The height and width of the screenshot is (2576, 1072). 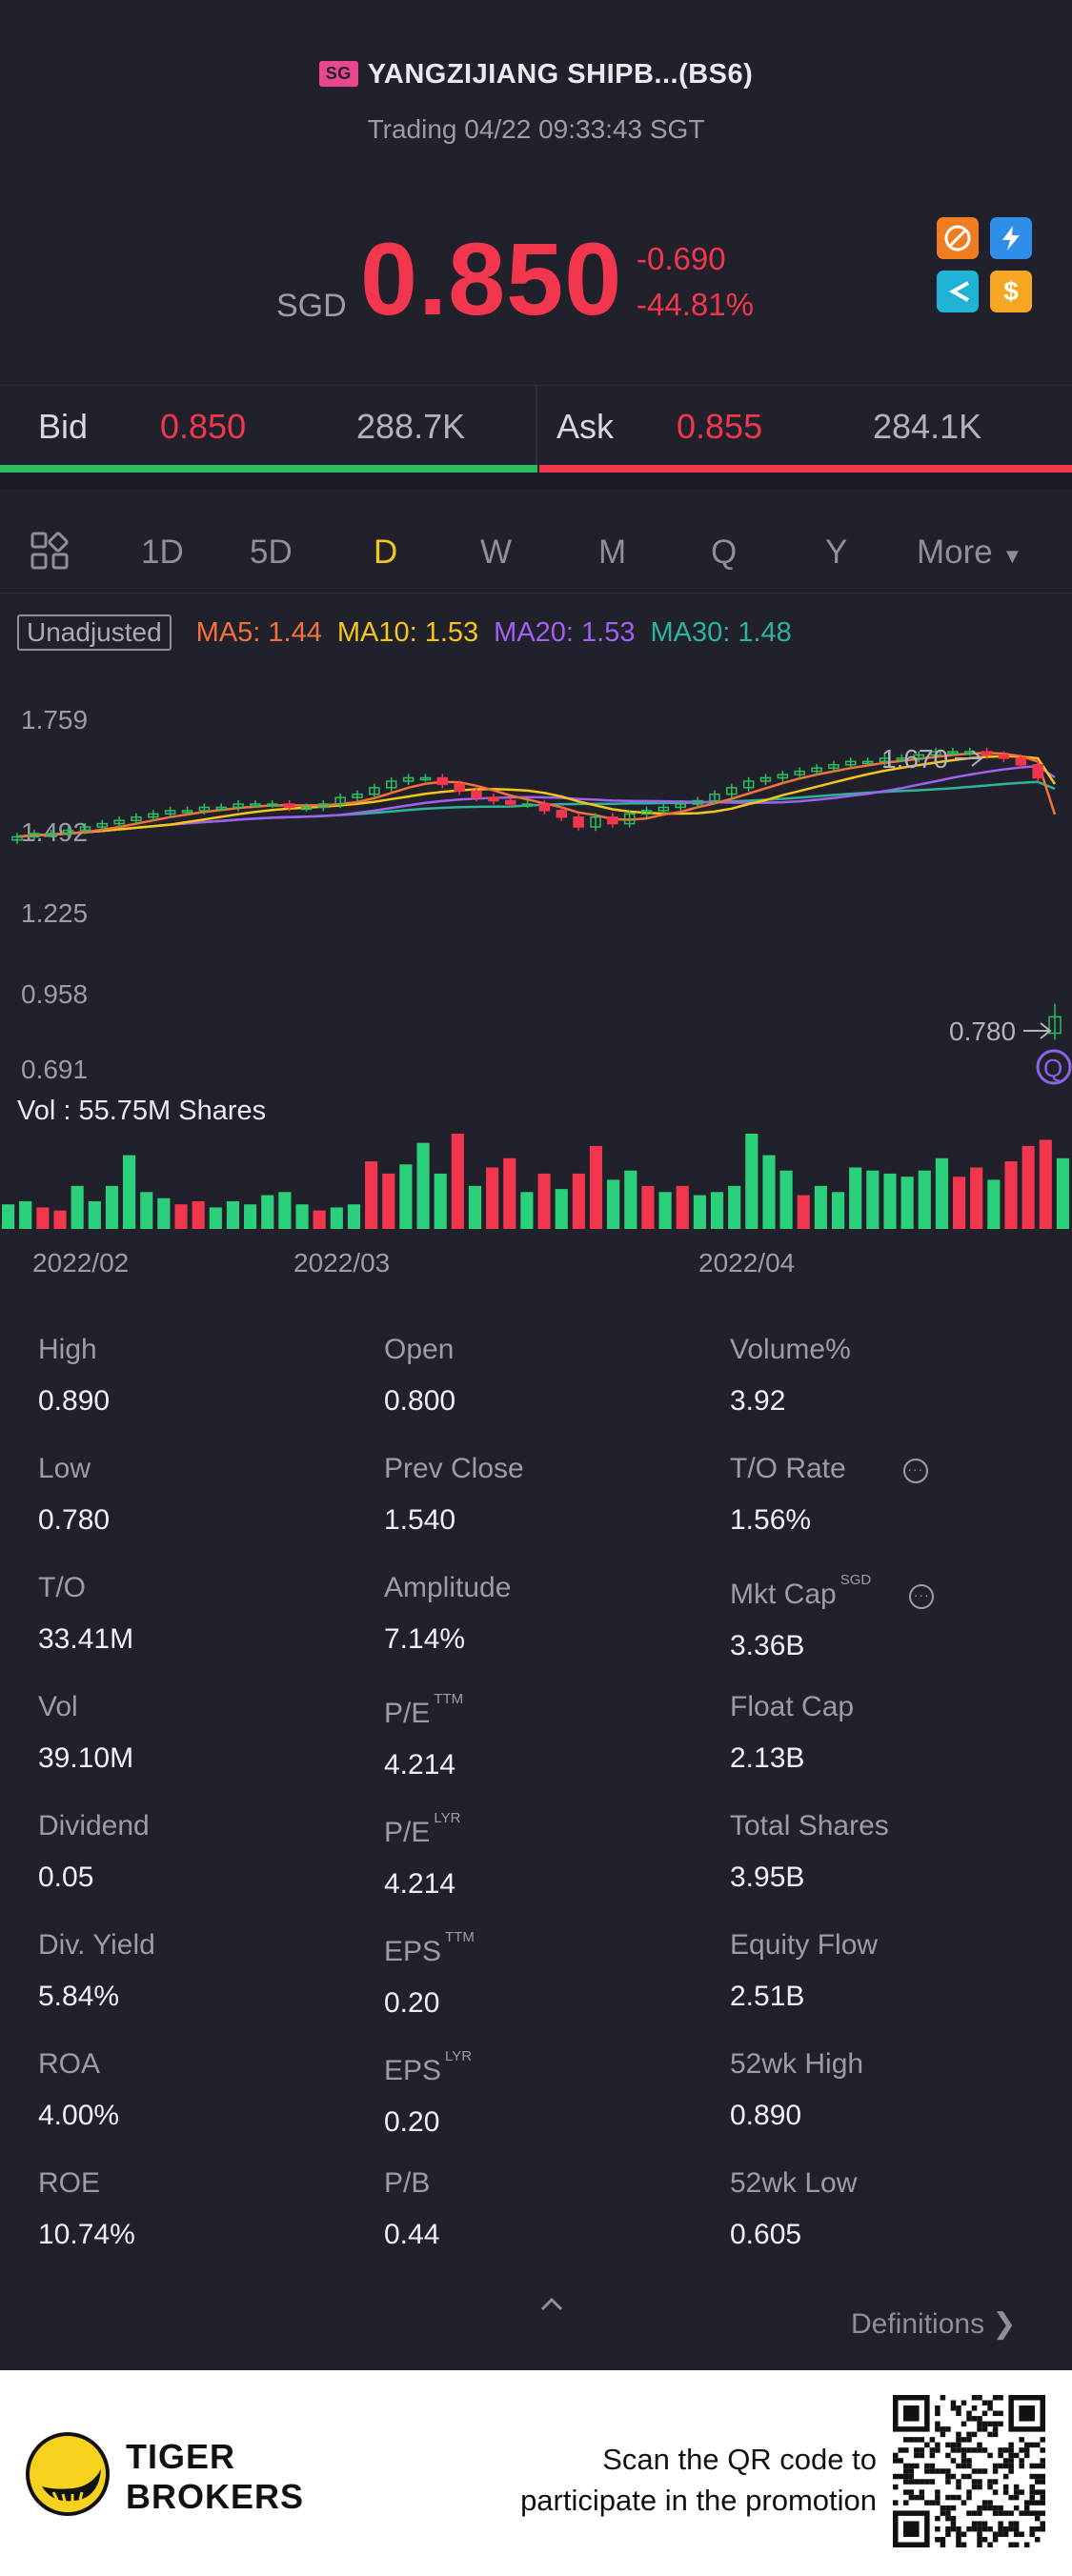 What do you see at coordinates (804, 429) in the screenshot?
I see `ask-section: Ask 0.855 284.1K` at bounding box center [804, 429].